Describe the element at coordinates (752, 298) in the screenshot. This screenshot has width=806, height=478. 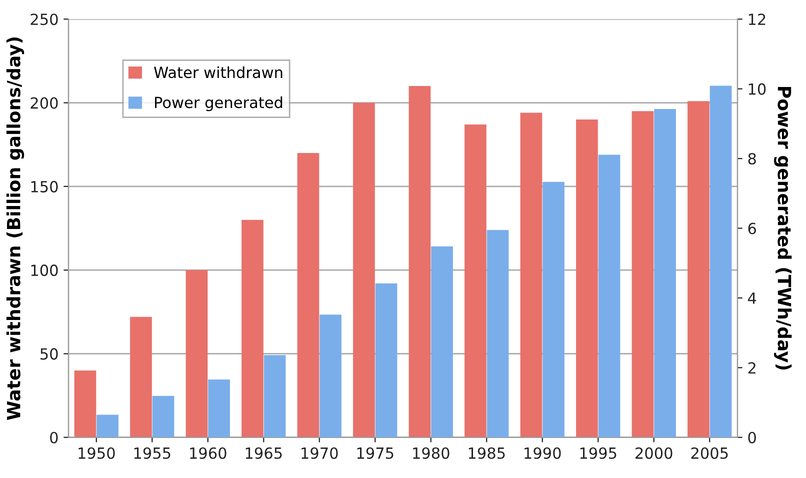
I see `y2-tick-label: 4` at that location.